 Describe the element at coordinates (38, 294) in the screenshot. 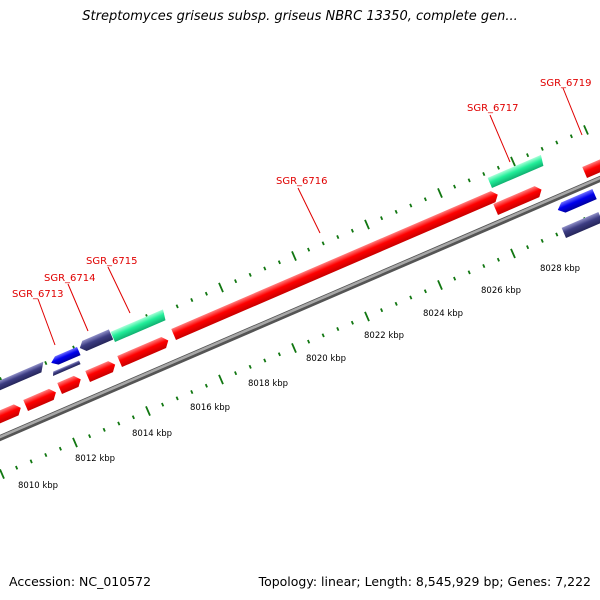

I see `gene-label-sgr-6713: SGR_6713` at that location.